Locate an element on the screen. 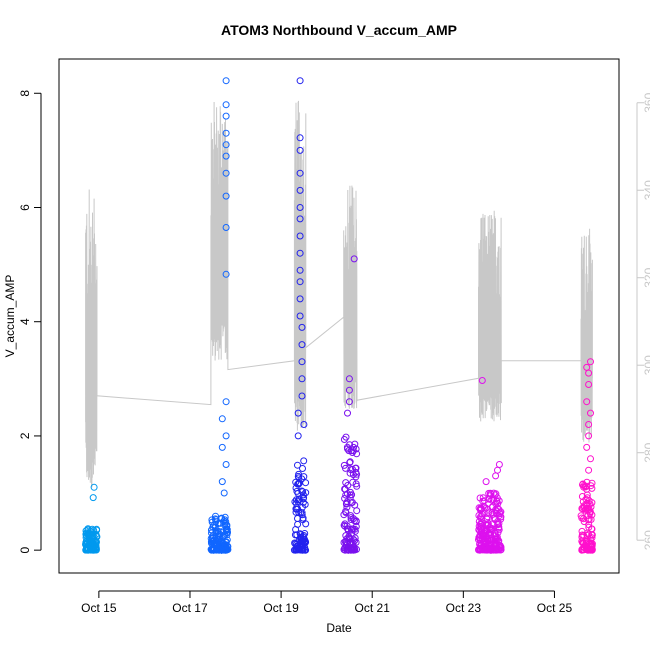  x-tick-label: Oct 23 is located at coordinates (464, 608).